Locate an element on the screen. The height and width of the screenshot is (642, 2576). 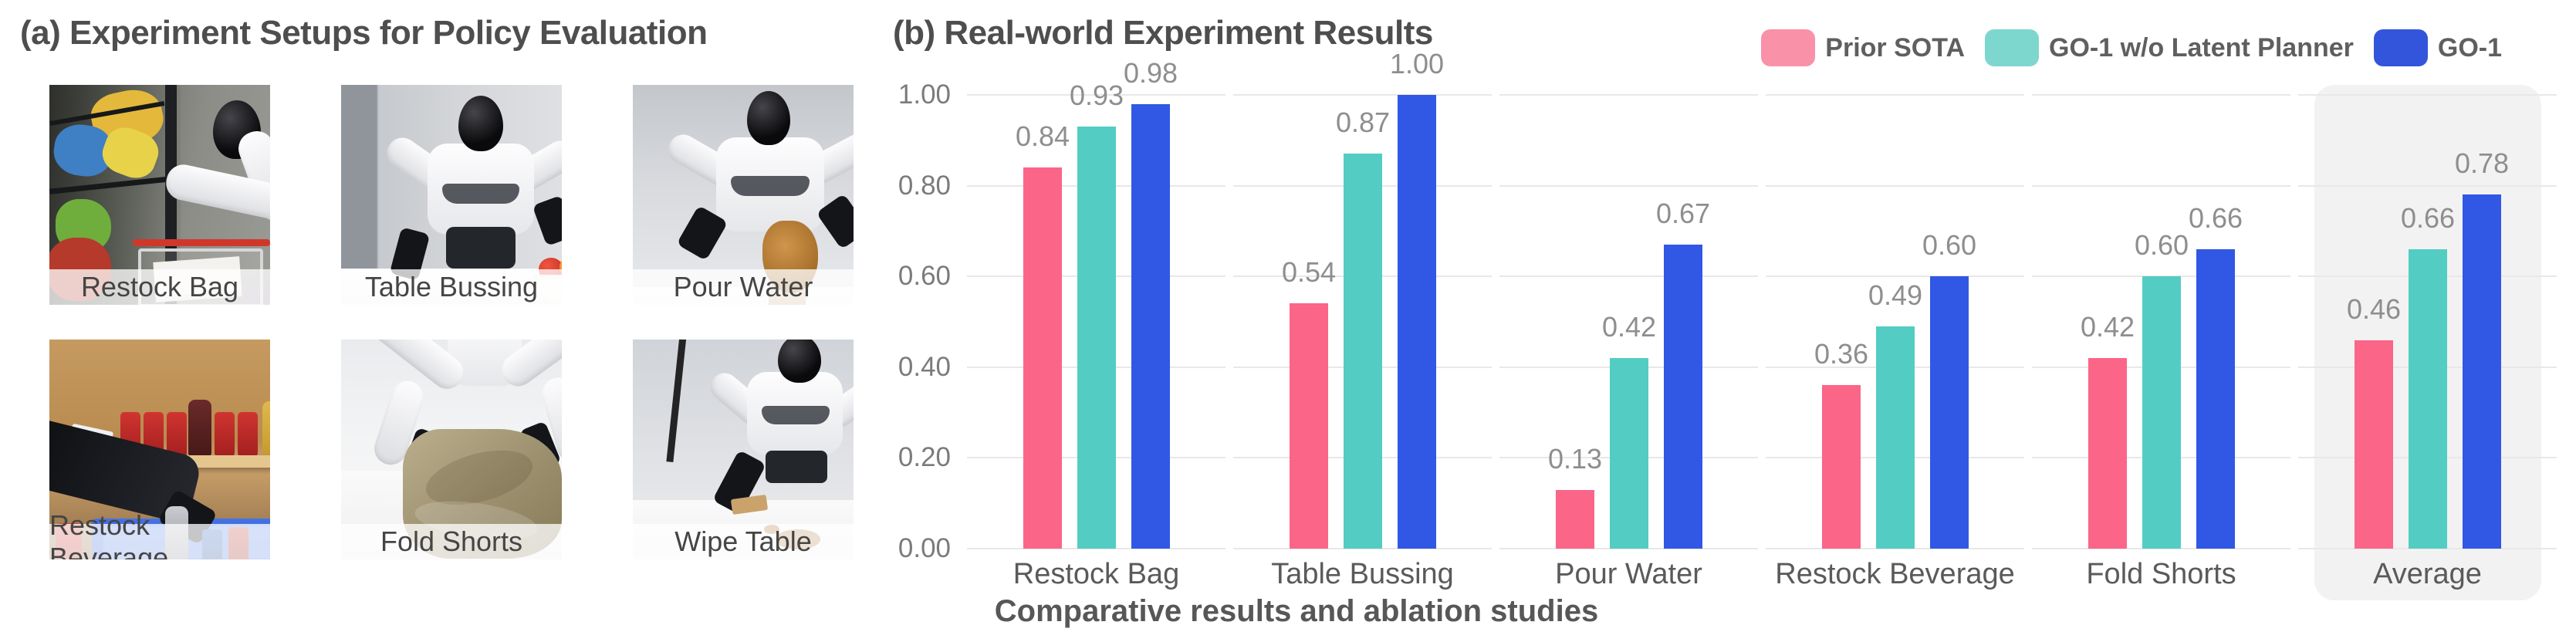
bar-value-label: 0.54 is located at coordinates (1309, 272).